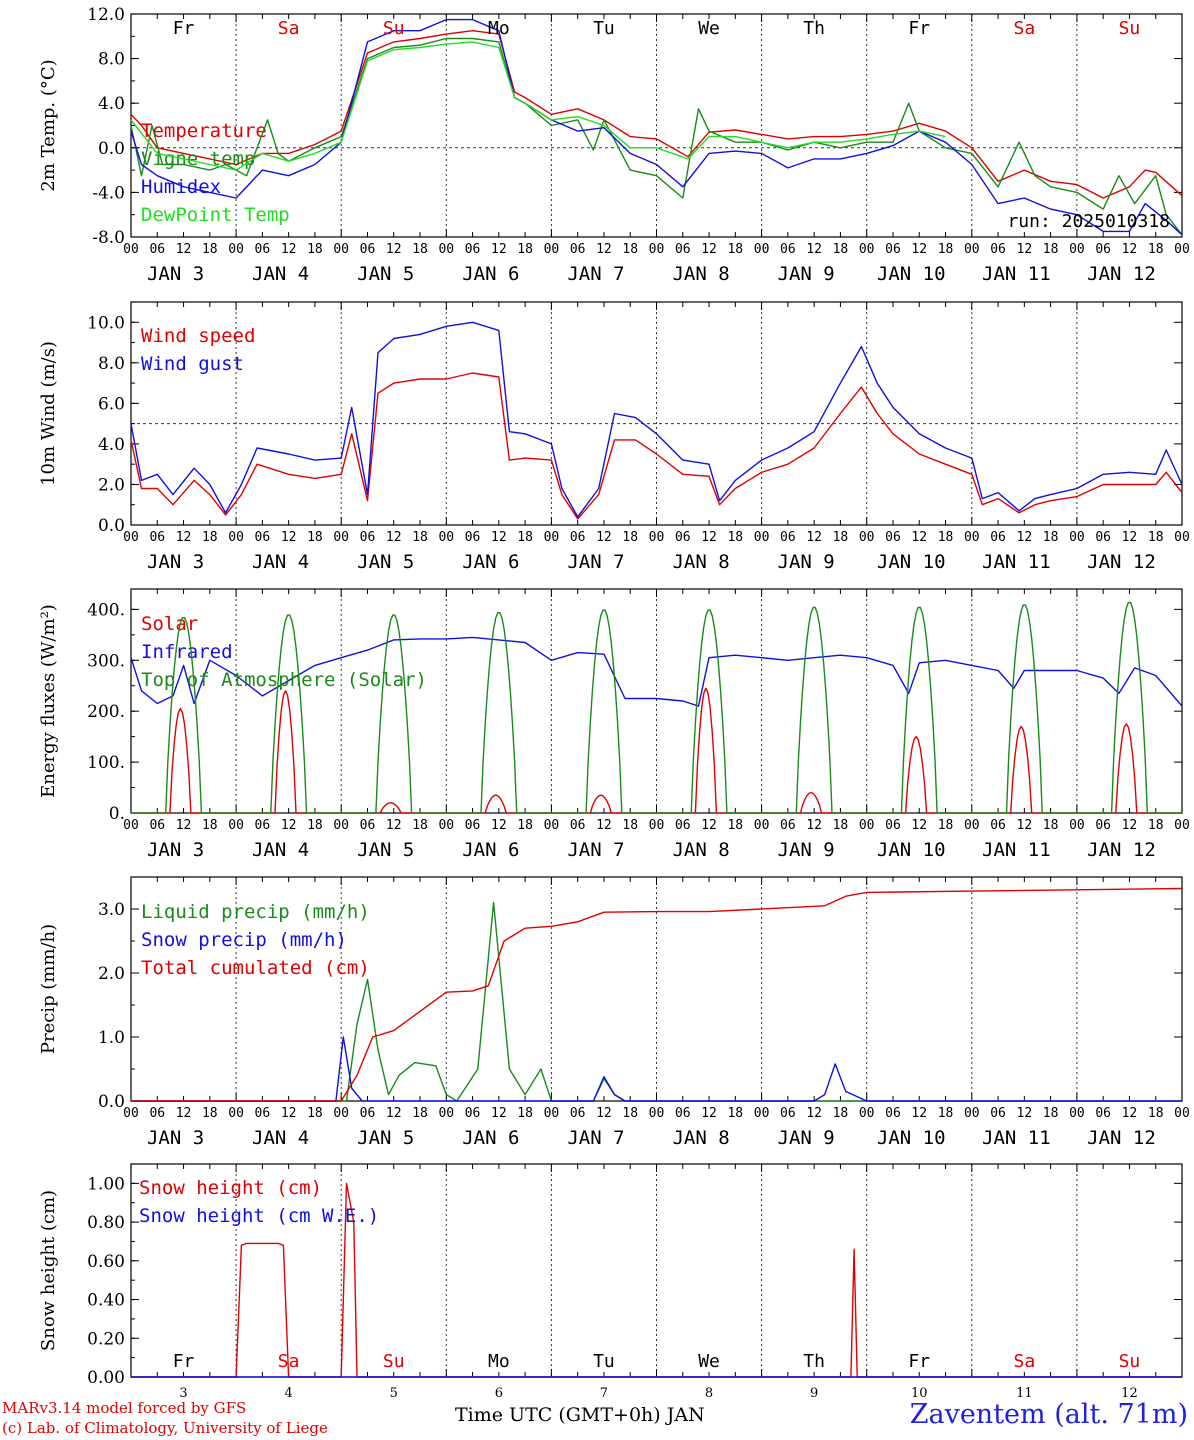 The height and width of the screenshot is (1440, 1194). Describe the element at coordinates (1121, 562) in the screenshot. I see `date-label: JAN 12` at that location.